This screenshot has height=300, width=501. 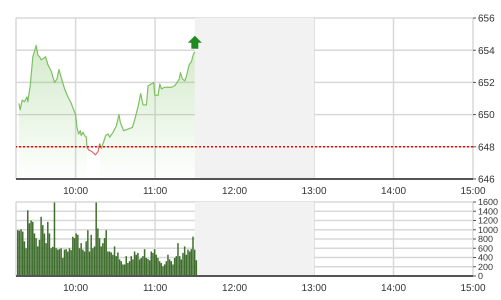 I want to click on y-tick-label: 1600, so click(x=488, y=202).